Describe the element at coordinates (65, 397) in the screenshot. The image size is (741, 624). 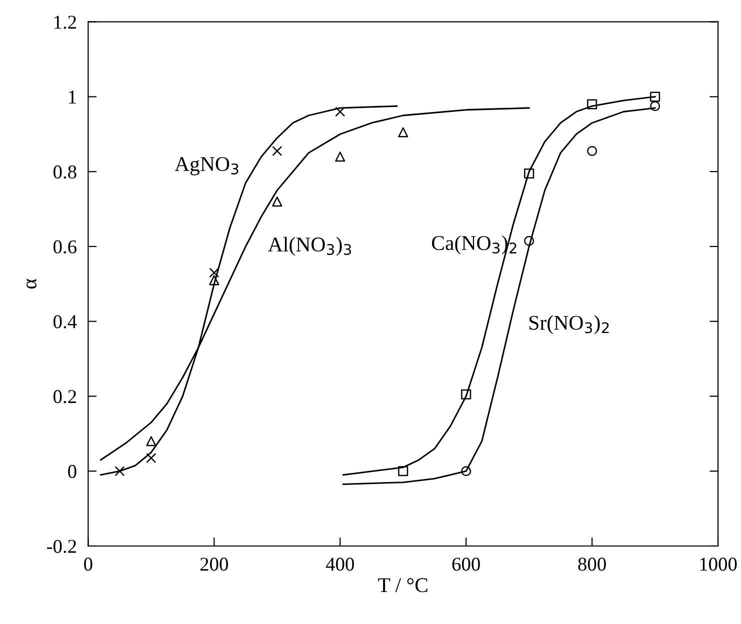
I see `y-tick-label: 0.2` at that location.